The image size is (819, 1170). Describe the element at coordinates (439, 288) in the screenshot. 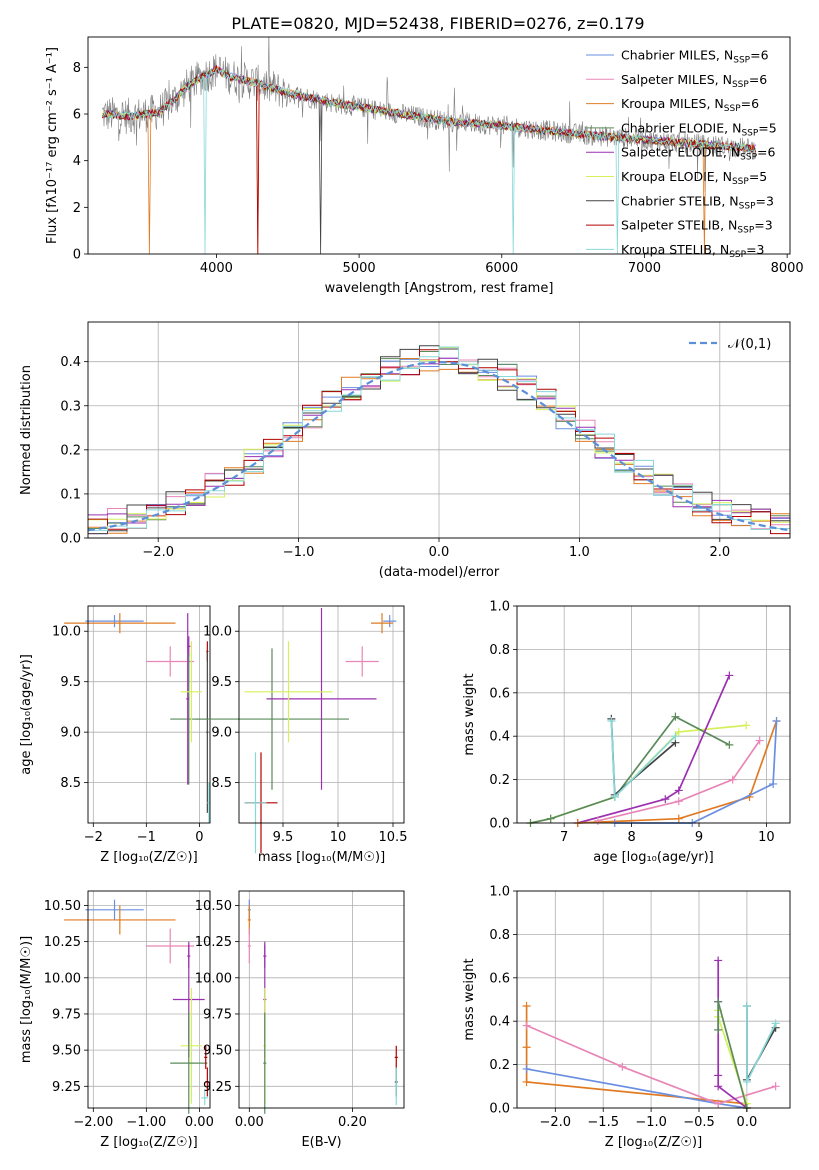

I see `x-axis-label: wavelength [Angstrom, rest frame]` at that location.